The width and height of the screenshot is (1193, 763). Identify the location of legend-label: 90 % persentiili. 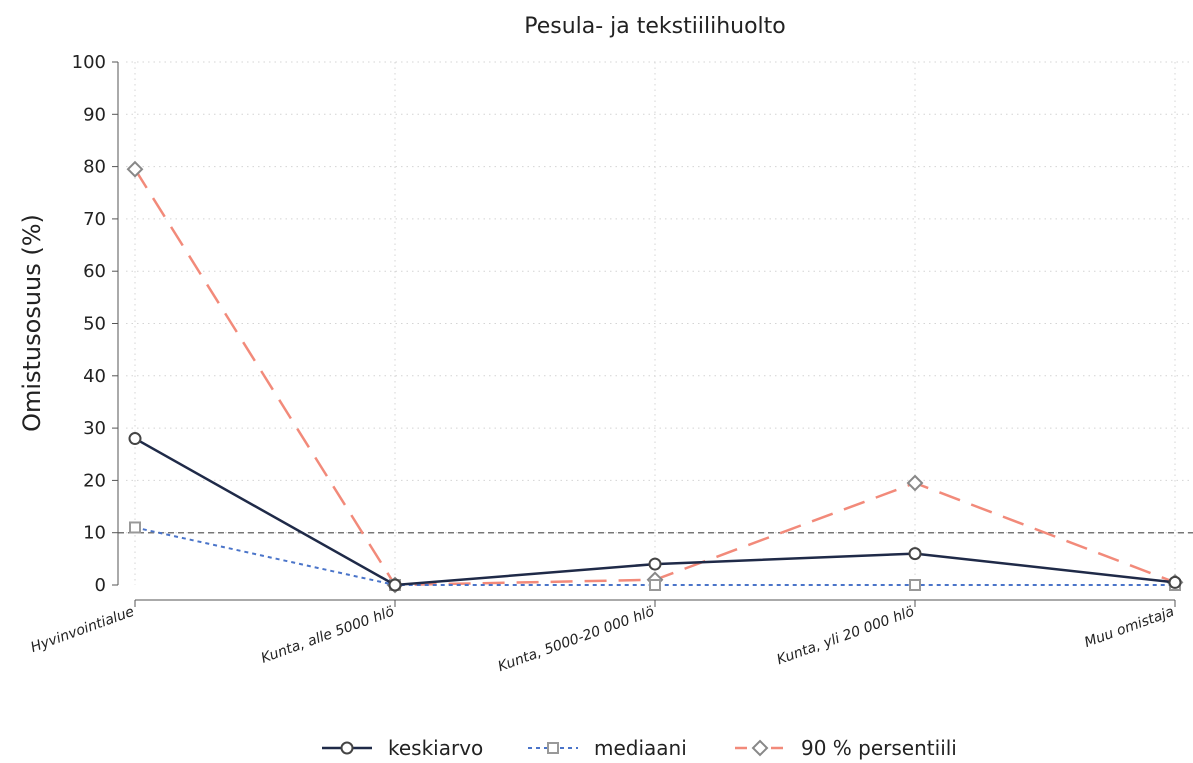
(879, 748).